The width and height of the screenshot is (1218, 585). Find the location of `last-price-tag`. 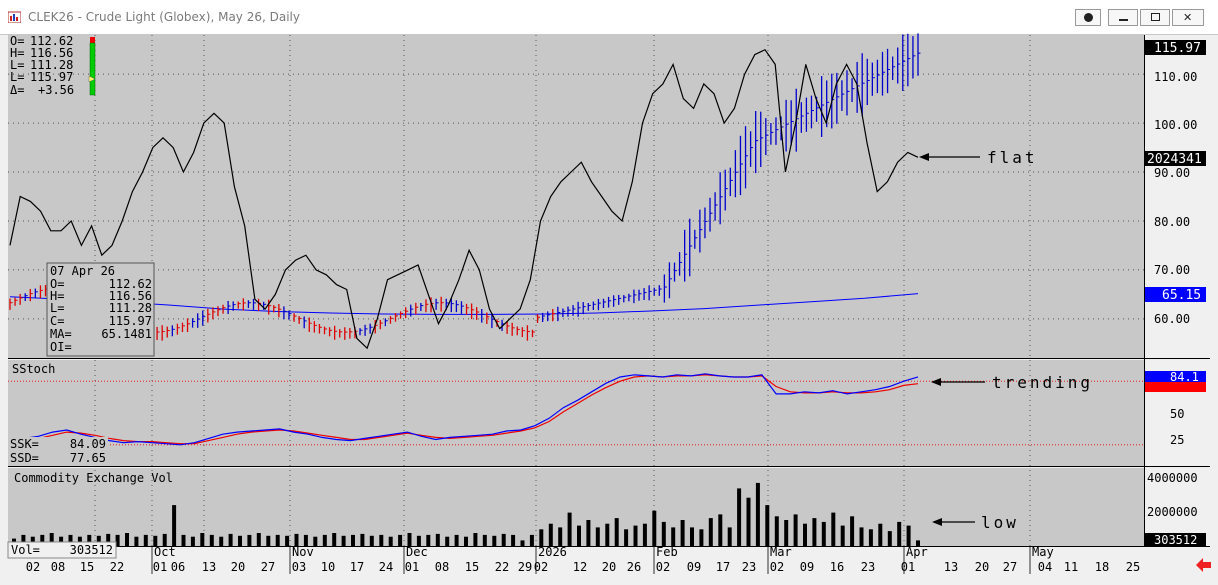

last-price-tag is located at coordinates (1175, 47).